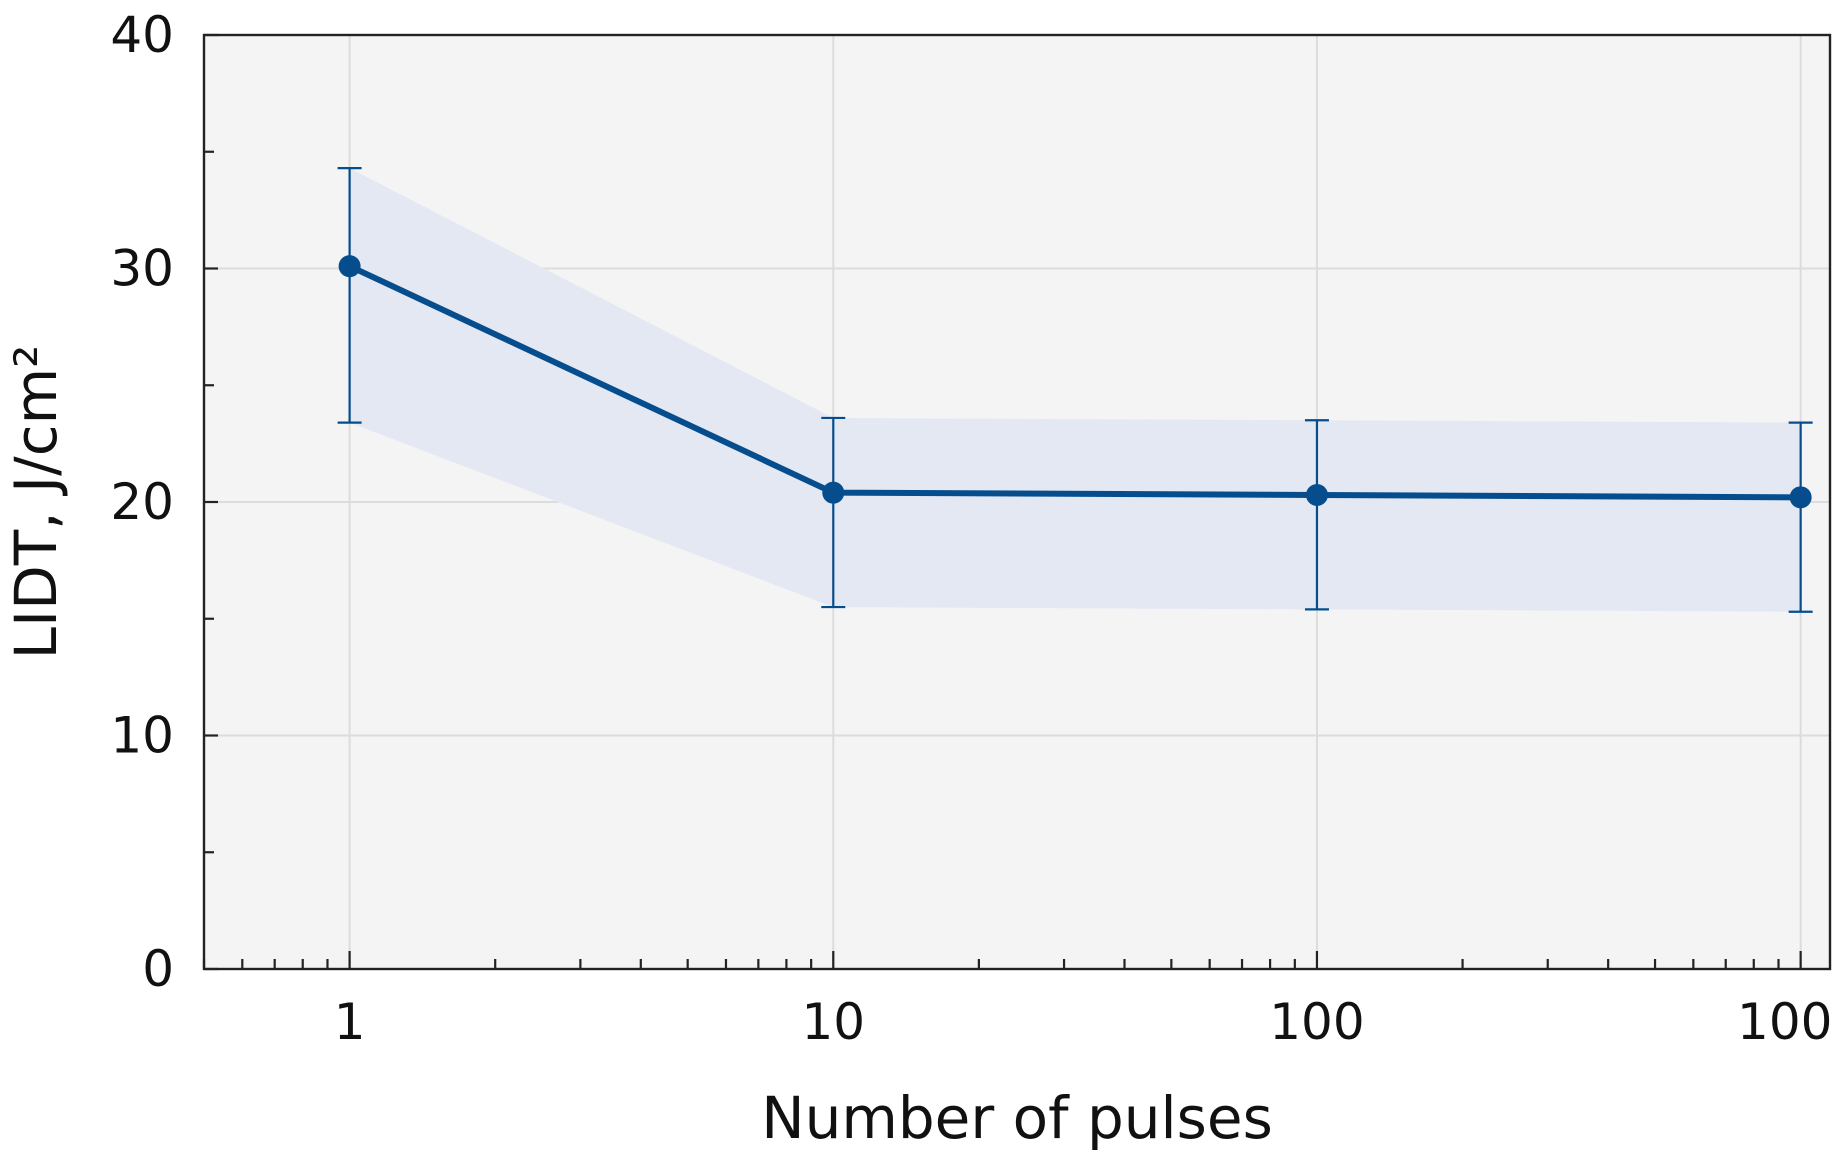  What do you see at coordinates (142, 269) in the screenshot?
I see `y-tick-label-3: 30` at bounding box center [142, 269].